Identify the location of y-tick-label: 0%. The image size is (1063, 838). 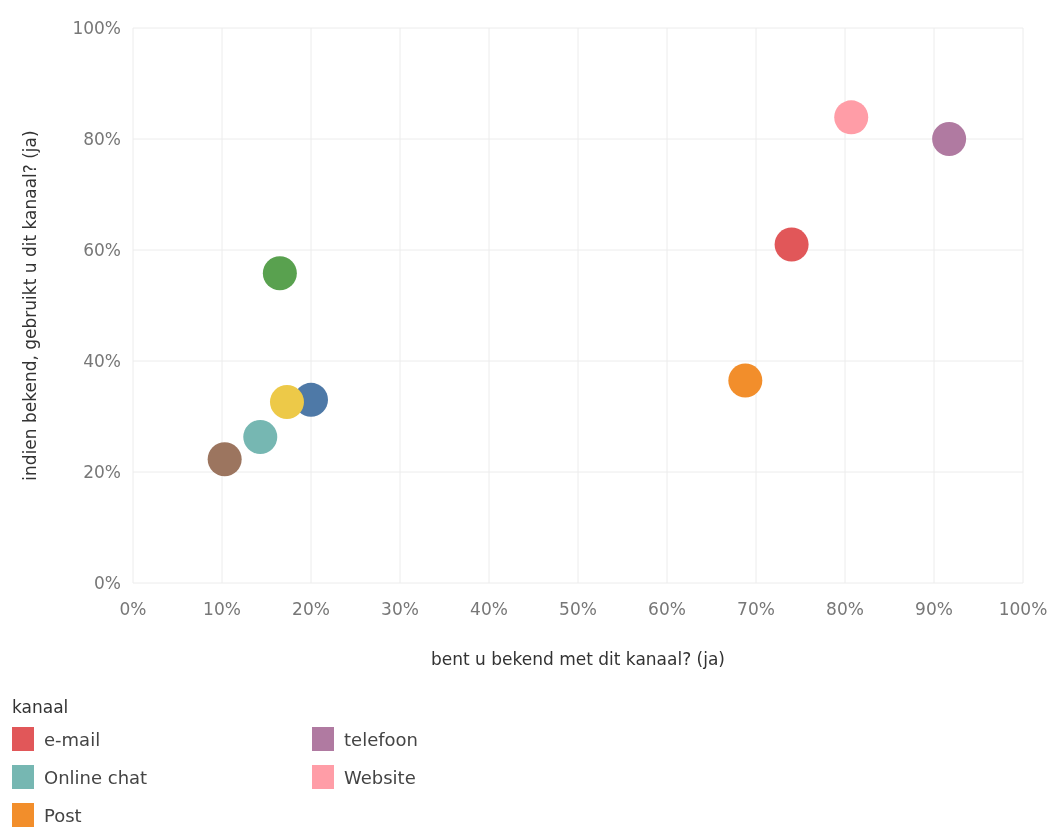
(107, 583).